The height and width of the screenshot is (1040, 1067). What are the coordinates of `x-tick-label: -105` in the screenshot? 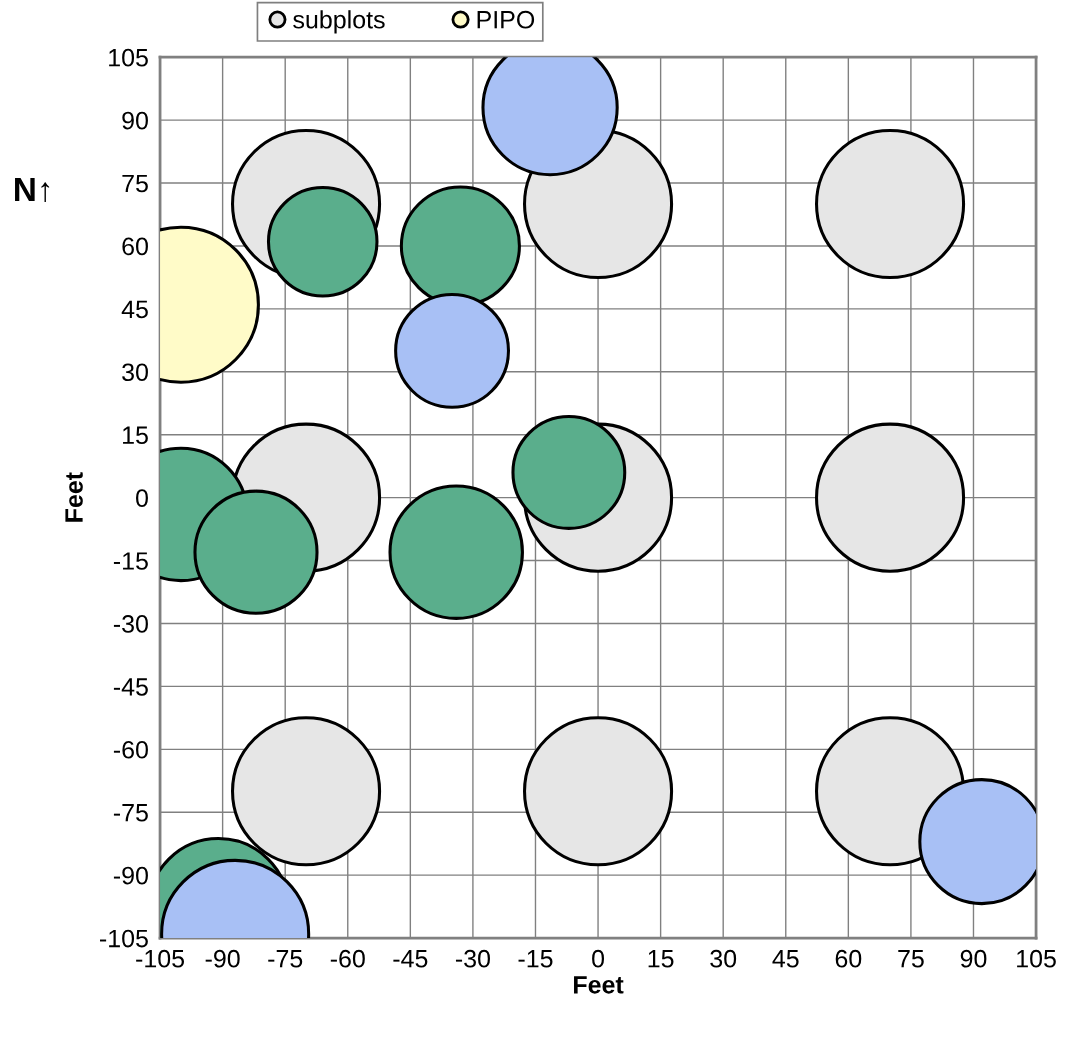 It's located at (160, 958).